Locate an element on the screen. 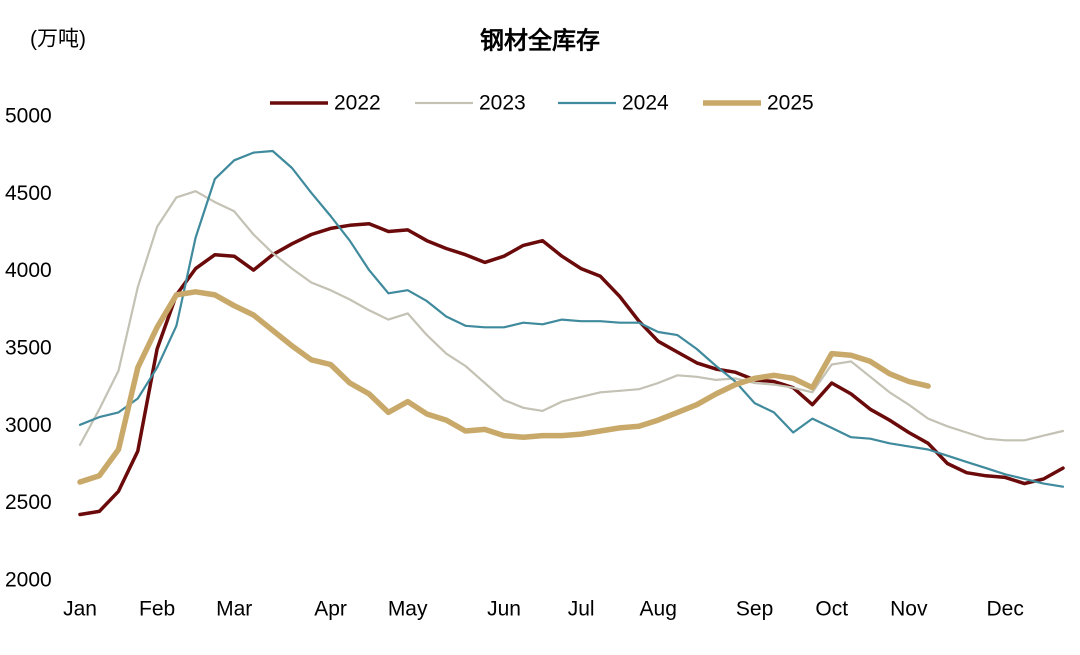  x-tick-label: Apr is located at coordinates (330, 609).